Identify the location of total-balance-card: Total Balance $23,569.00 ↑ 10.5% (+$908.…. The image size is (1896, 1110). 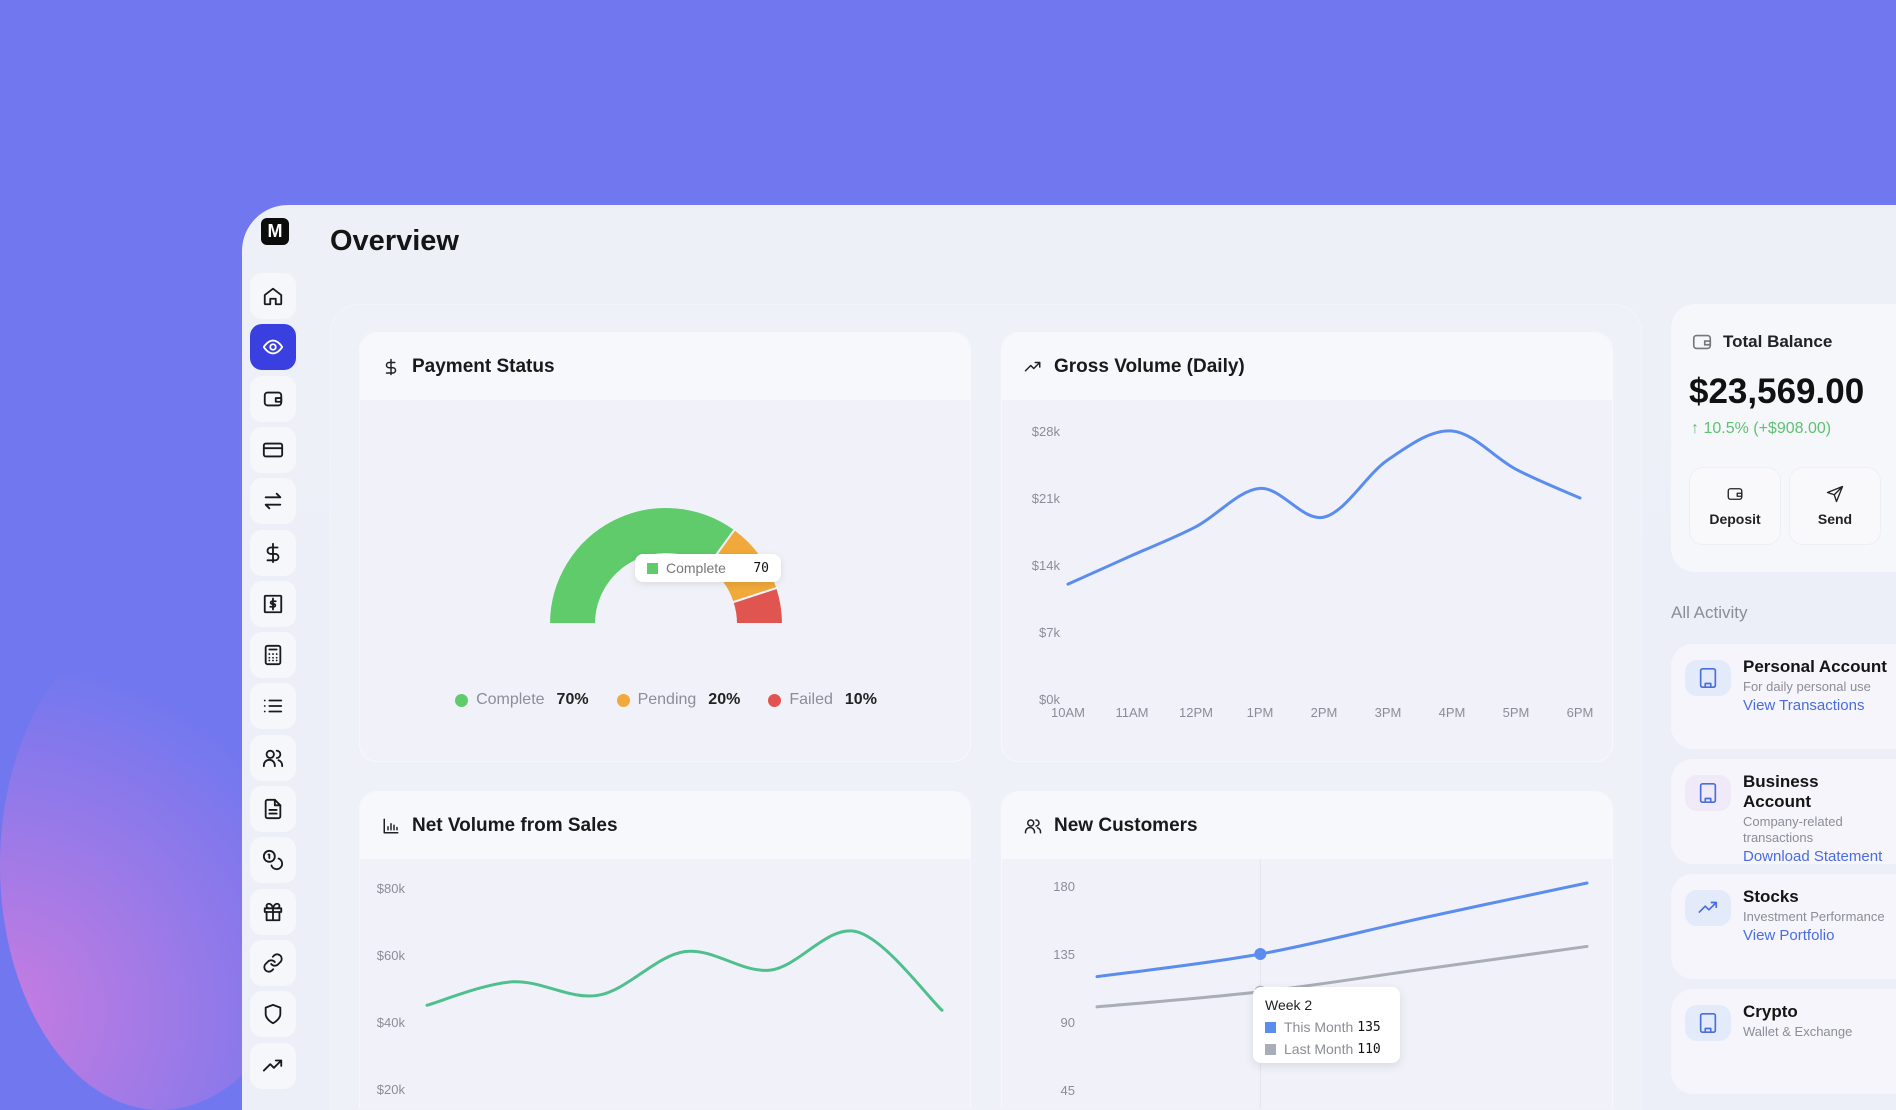
(1783, 438).